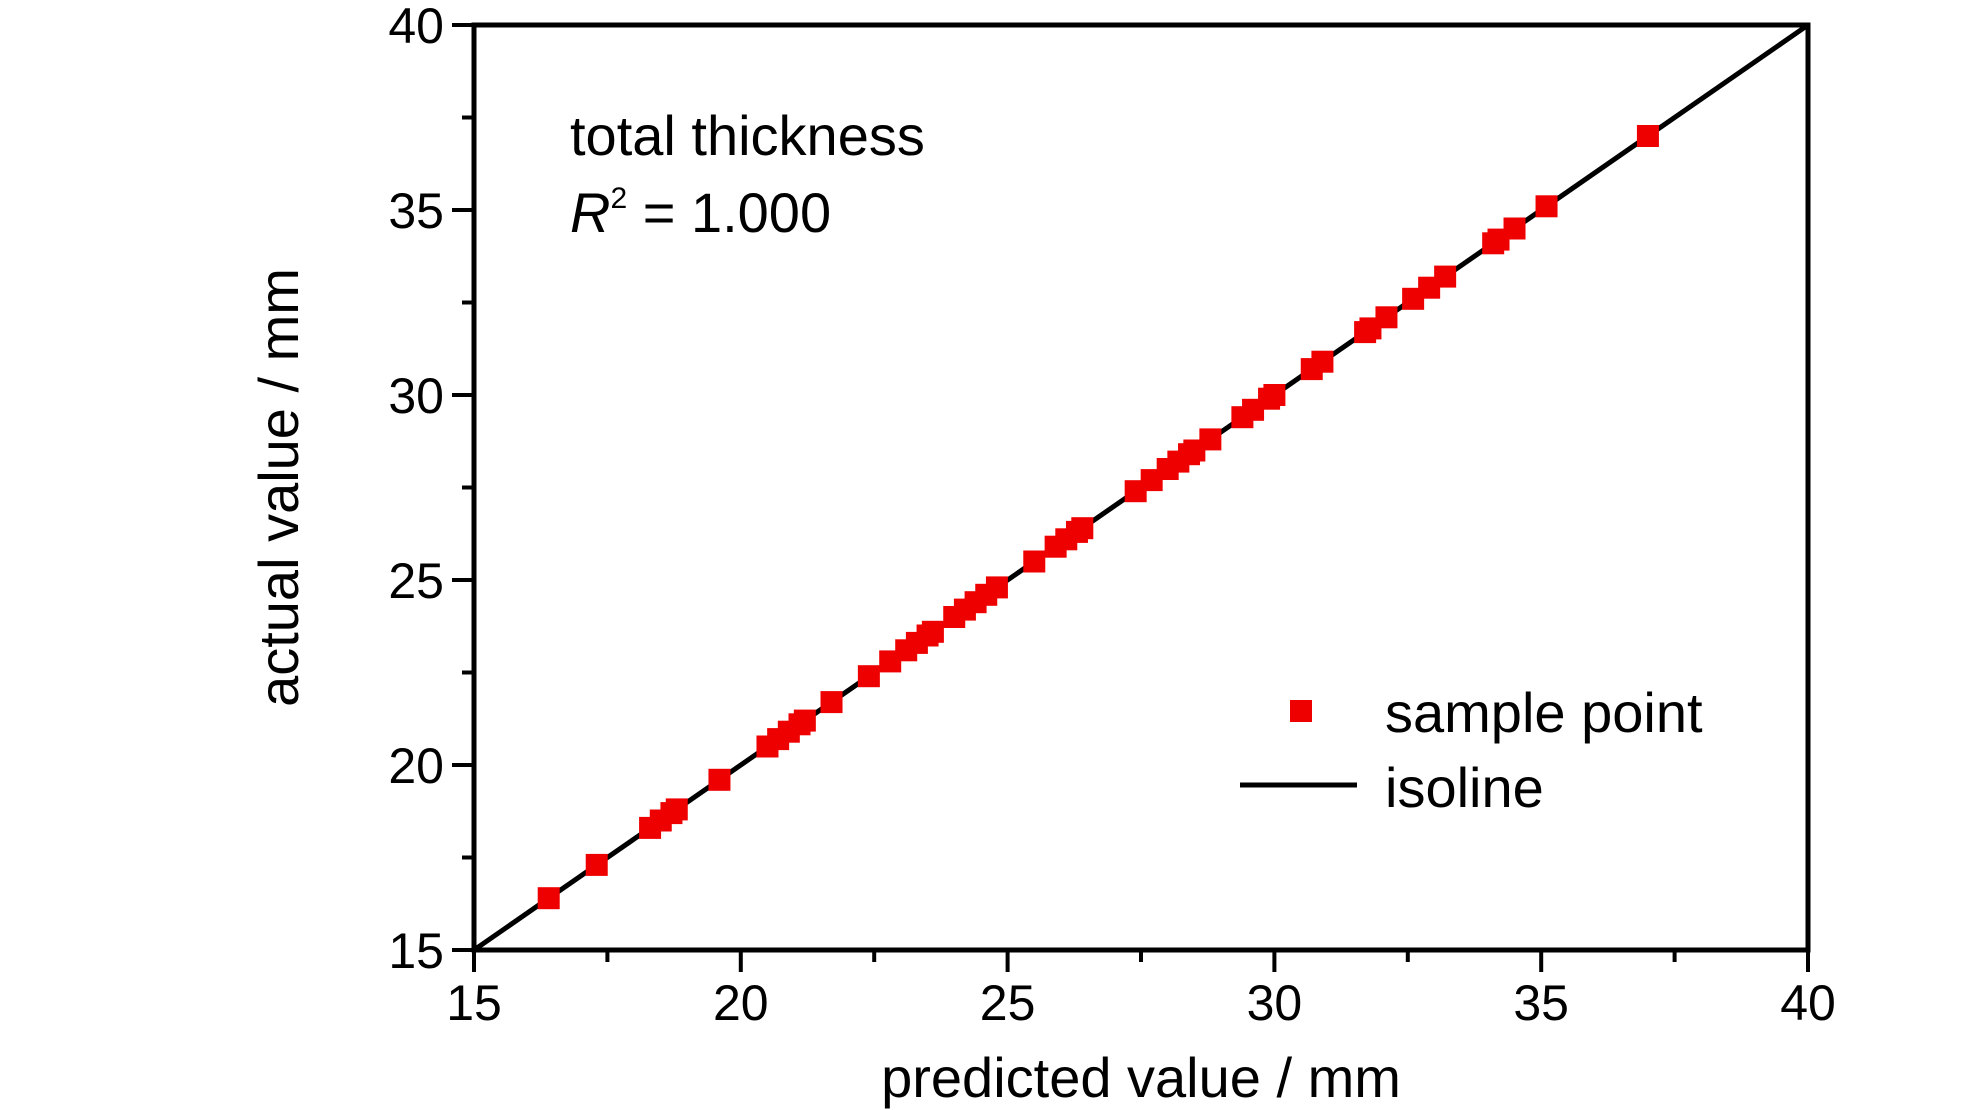 Image resolution: width=1984 pixels, height=1110 pixels. What do you see at coordinates (416, 211) in the screenshot?
I see `y-tick-label: 35` at bounding box center [416, 211].